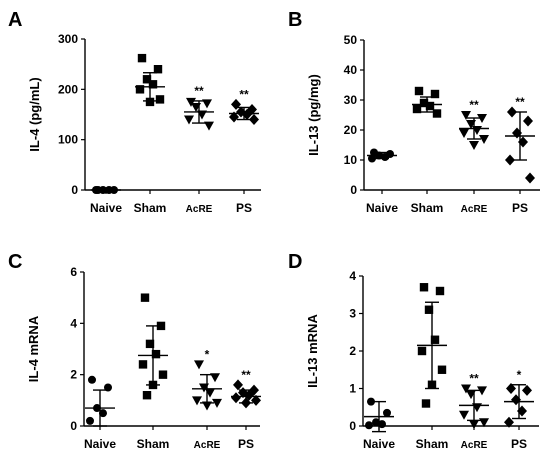 This screenshot has width=550, height=459. What do you see at coordinates (295, 20) in the screenshot?
I see `panel-letter-b: B` at bounding box center [295, 20].